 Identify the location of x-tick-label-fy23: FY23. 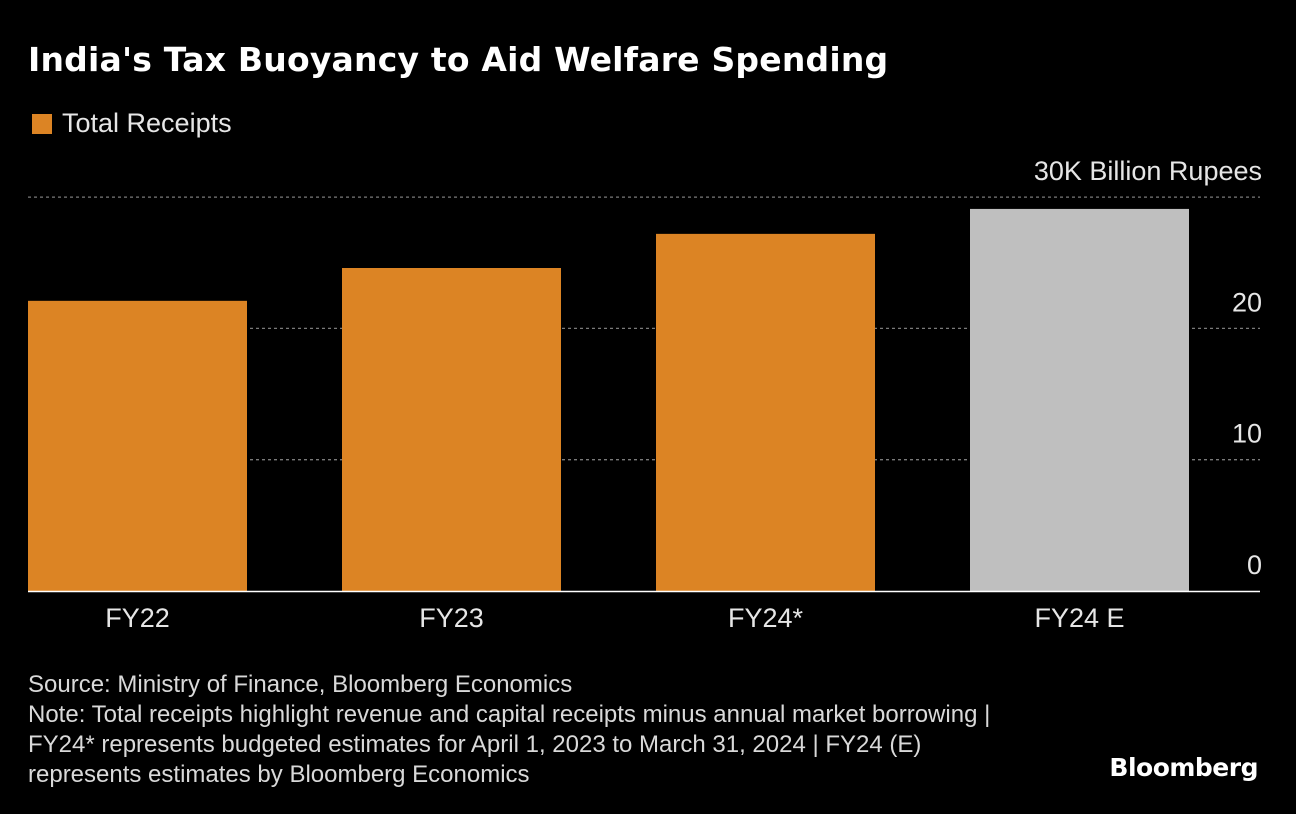
(451, 618).